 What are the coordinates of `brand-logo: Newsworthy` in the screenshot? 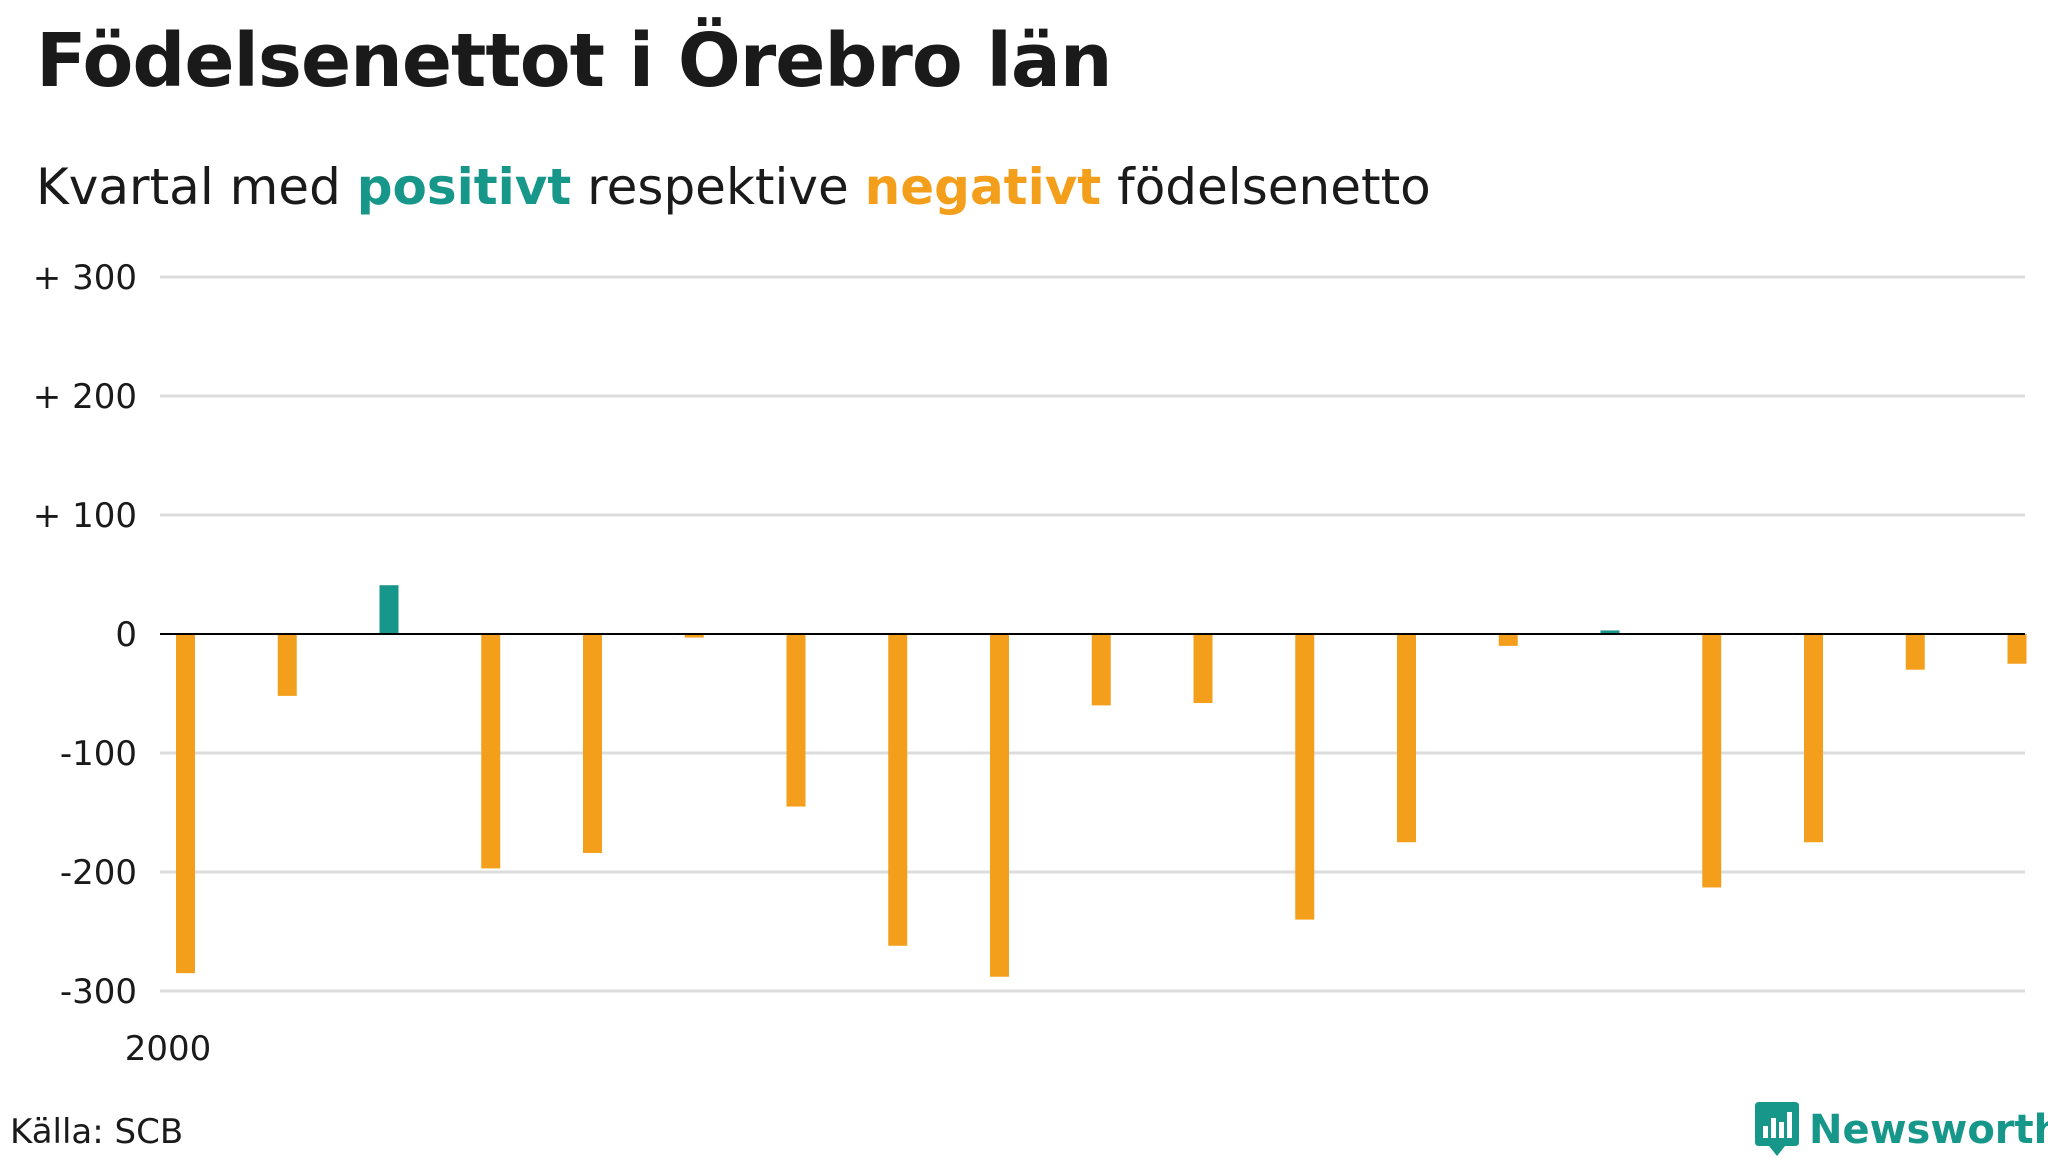 It's located at (1901, 1130).